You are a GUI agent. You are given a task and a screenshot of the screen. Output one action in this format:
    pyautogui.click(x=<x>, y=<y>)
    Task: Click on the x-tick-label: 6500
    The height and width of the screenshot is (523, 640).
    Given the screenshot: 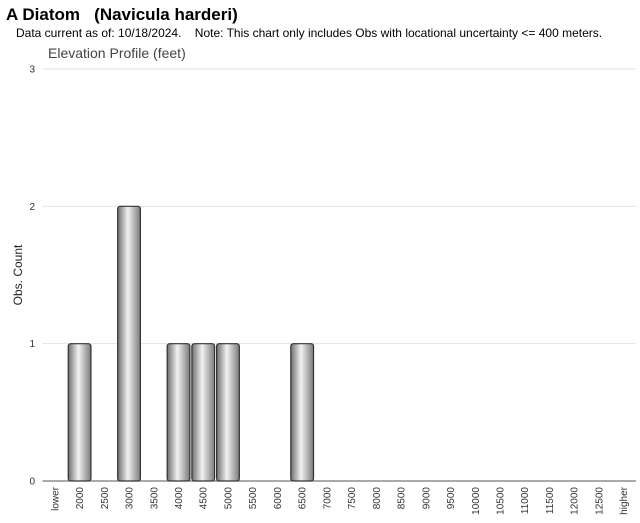 What is the action you would take?
    pyautogui.click(x=303, y=498)
    